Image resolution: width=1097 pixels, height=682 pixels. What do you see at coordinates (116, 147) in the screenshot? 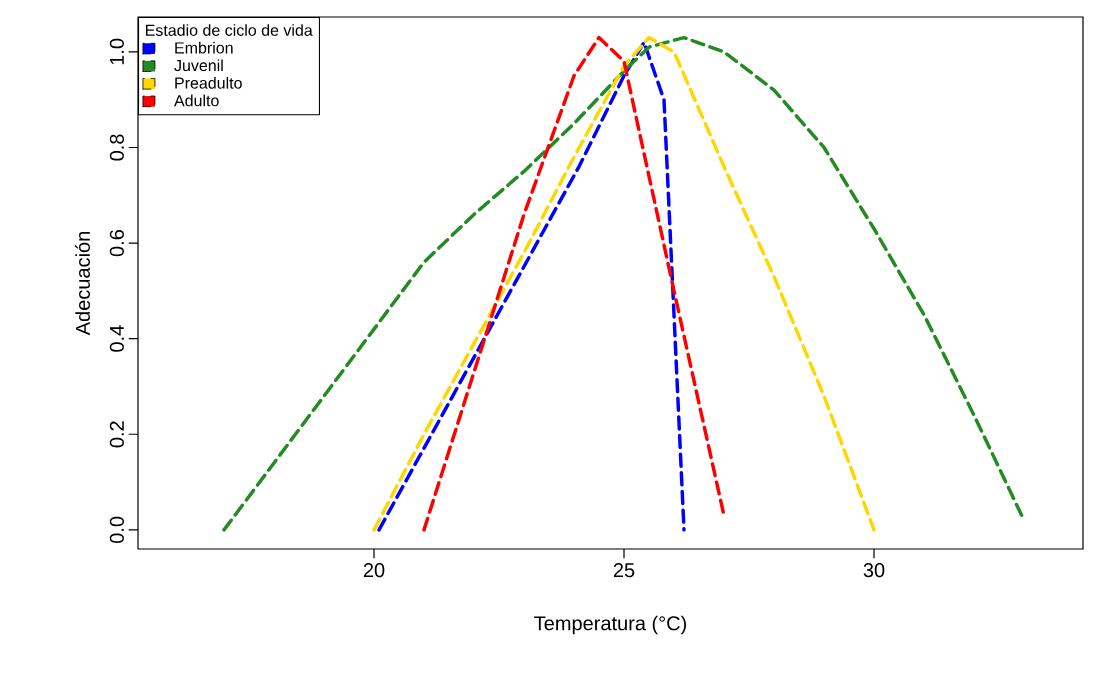
I see `y-tick-label: 0.8` at bounding box center [116, 147].